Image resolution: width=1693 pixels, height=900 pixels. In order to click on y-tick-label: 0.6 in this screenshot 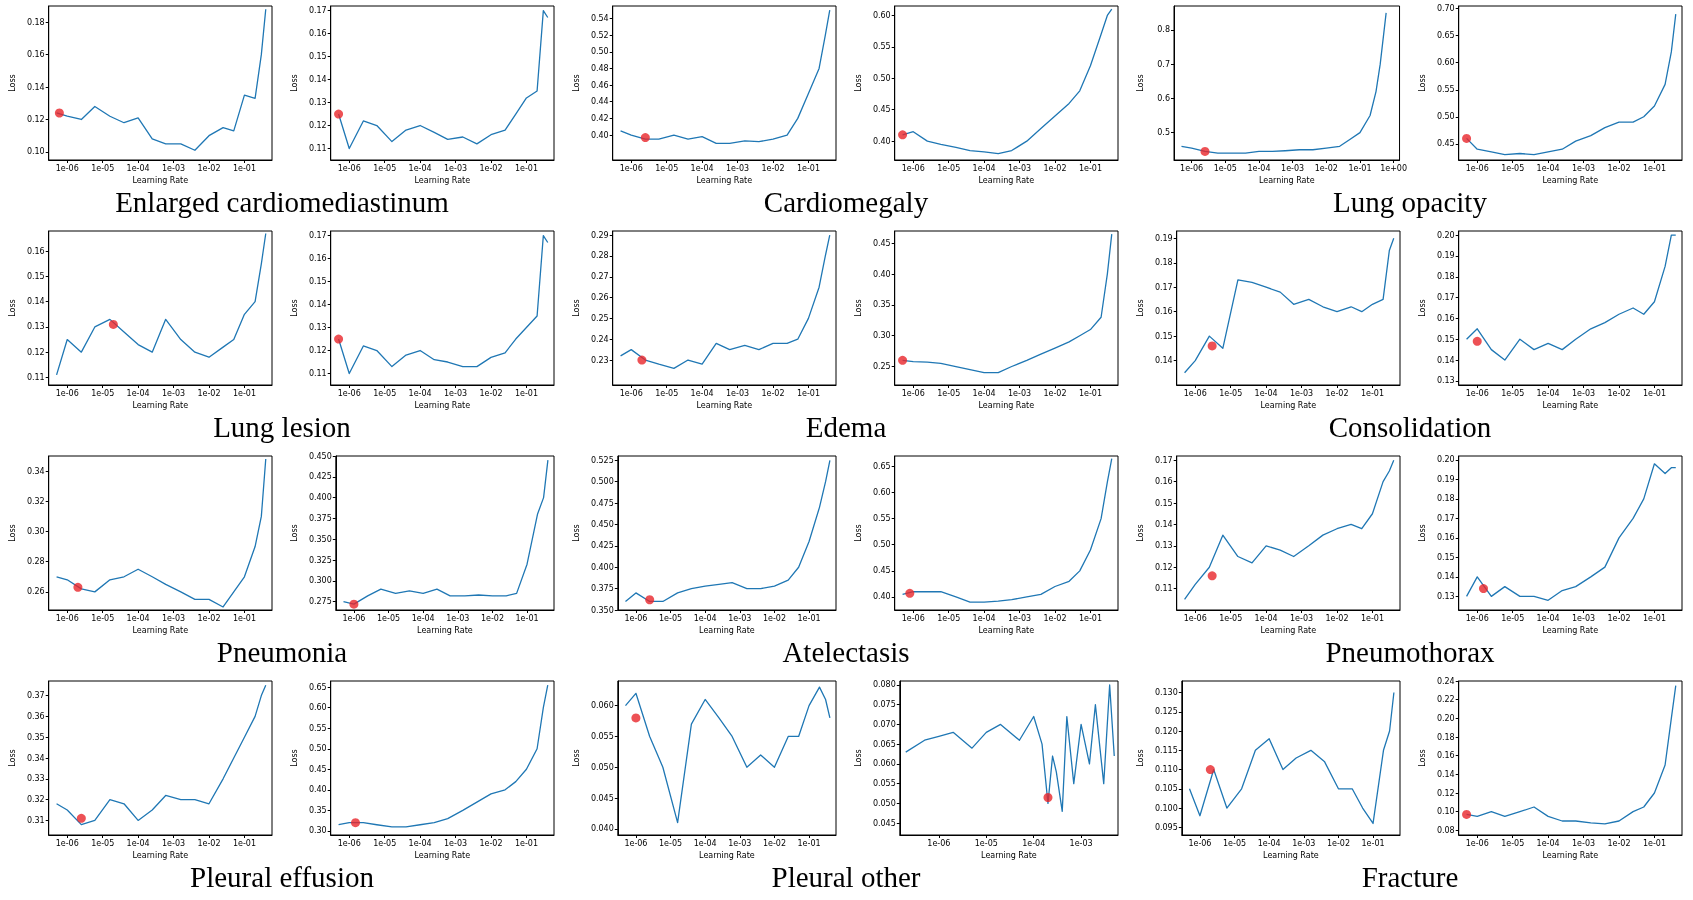, I will do `click(1163, 98)`.